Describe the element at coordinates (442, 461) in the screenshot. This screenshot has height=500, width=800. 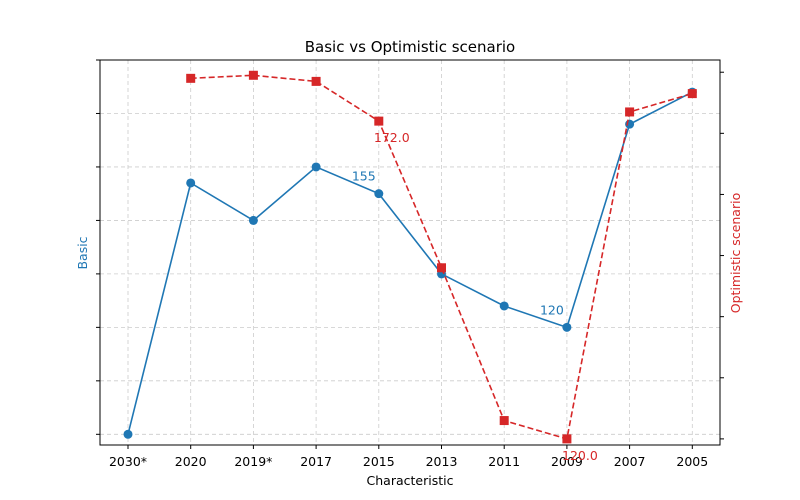
I see `x-tick-label: 2013` at that location.